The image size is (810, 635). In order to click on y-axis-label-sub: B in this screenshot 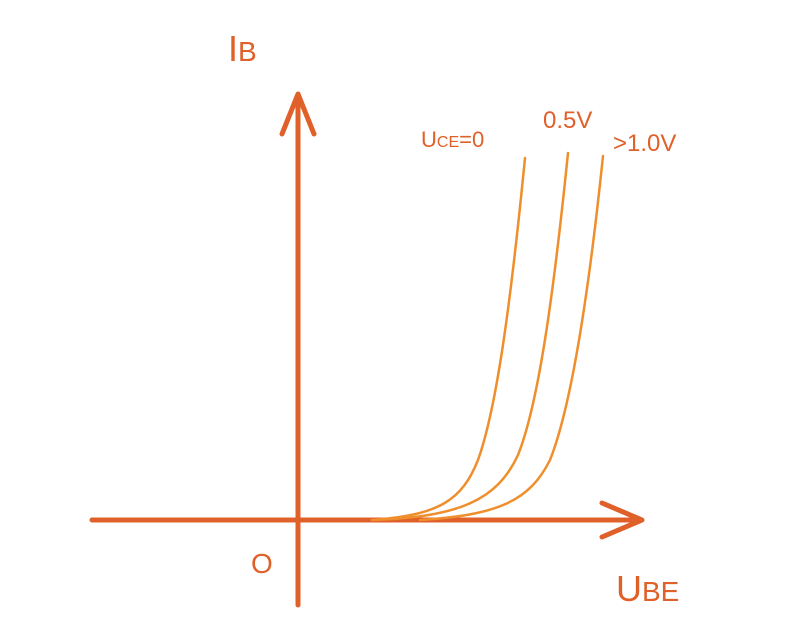, I will do `click(247, 51)`.